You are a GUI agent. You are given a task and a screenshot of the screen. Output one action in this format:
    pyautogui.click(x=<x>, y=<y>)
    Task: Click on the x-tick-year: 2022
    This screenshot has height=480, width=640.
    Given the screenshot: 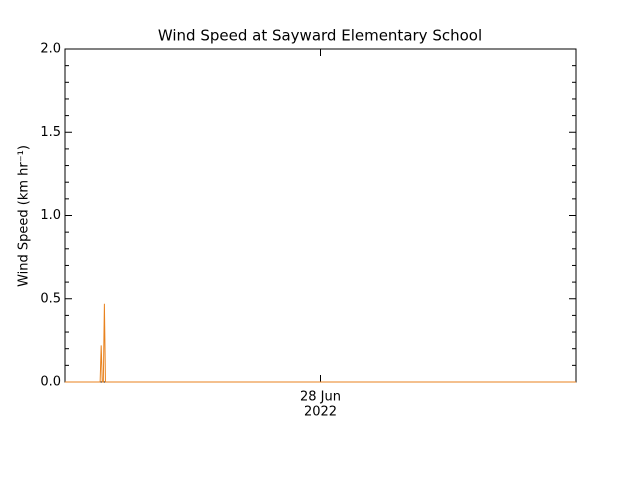 What is the action you would take?
    pyautogui.click(x=320, y=412)
    